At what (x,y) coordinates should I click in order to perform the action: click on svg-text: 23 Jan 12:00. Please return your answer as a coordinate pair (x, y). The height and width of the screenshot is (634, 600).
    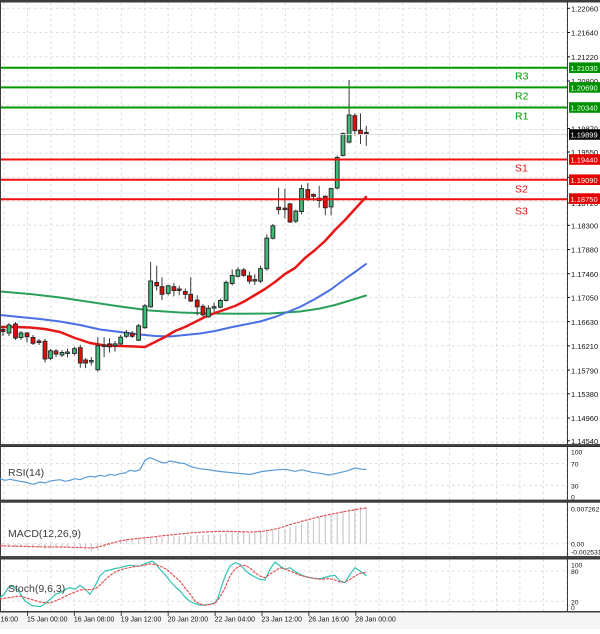
    Looking at the image, I should click on (282, 620).